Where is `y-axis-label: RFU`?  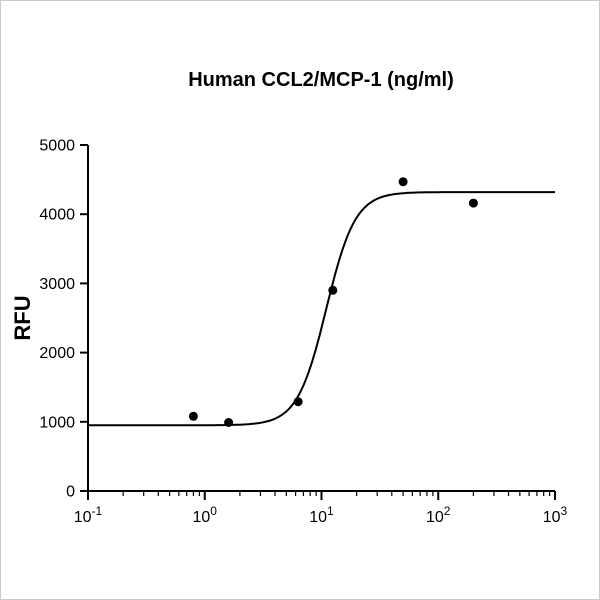
y-axis-label: RFU is located at coordinates (22, 317).